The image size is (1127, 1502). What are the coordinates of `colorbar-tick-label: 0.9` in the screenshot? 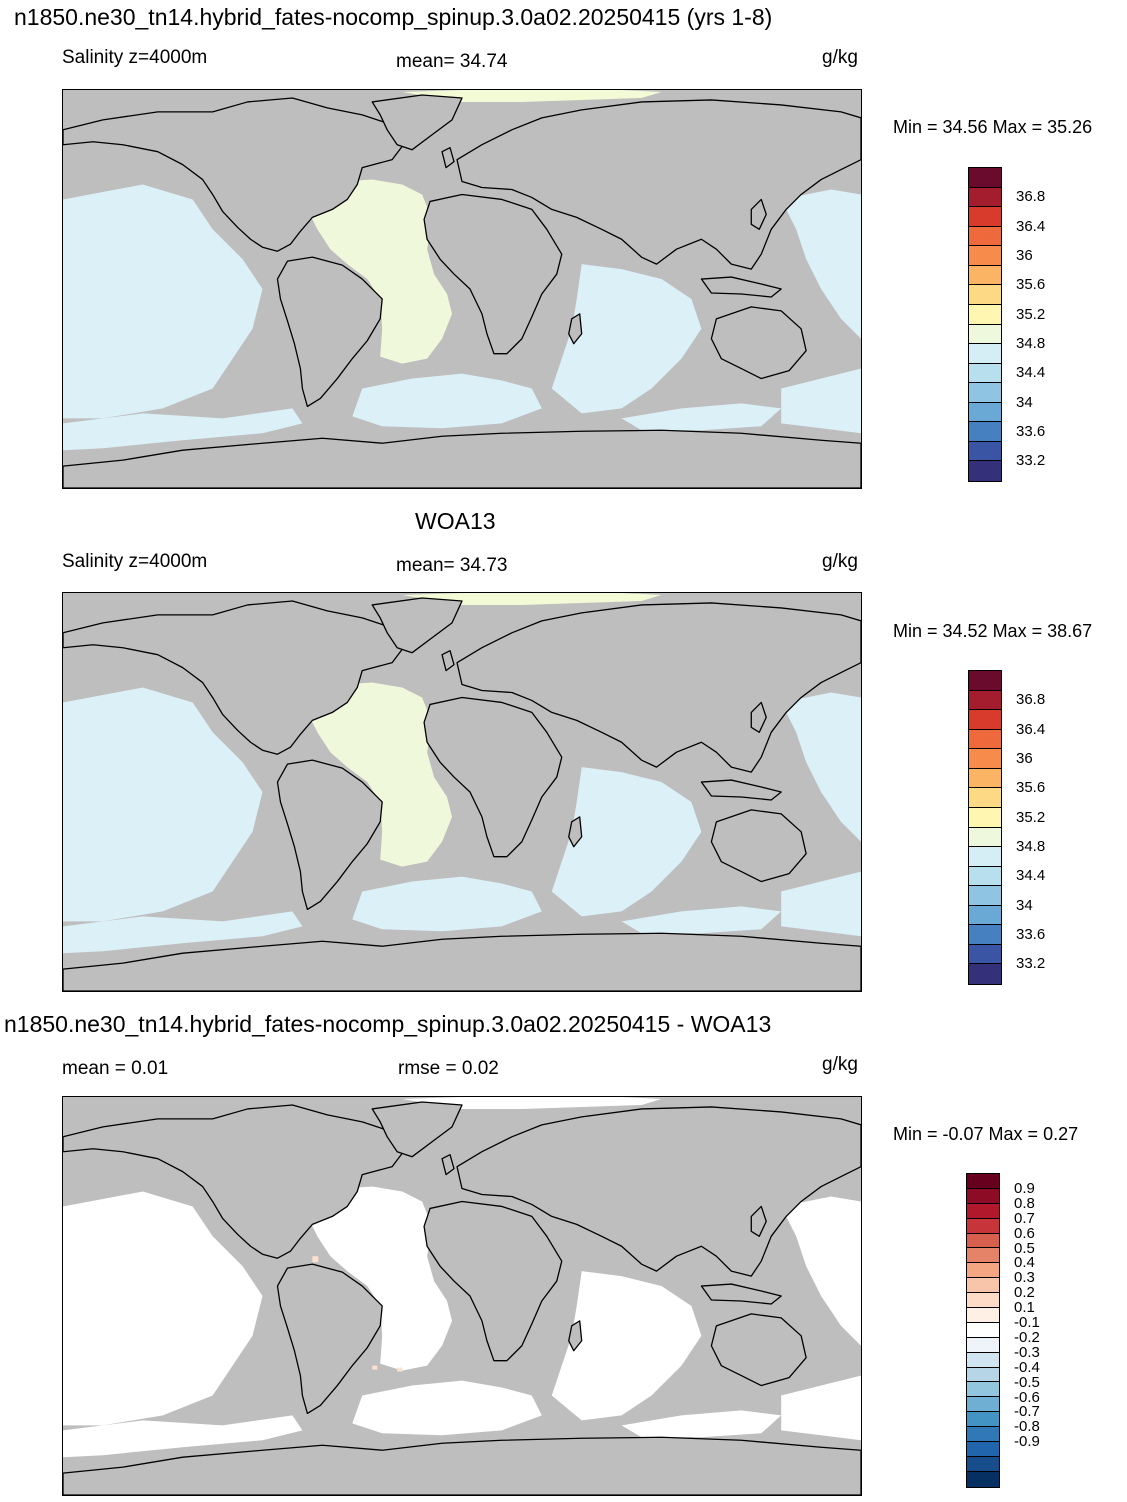 It's located at (1024, 1188).